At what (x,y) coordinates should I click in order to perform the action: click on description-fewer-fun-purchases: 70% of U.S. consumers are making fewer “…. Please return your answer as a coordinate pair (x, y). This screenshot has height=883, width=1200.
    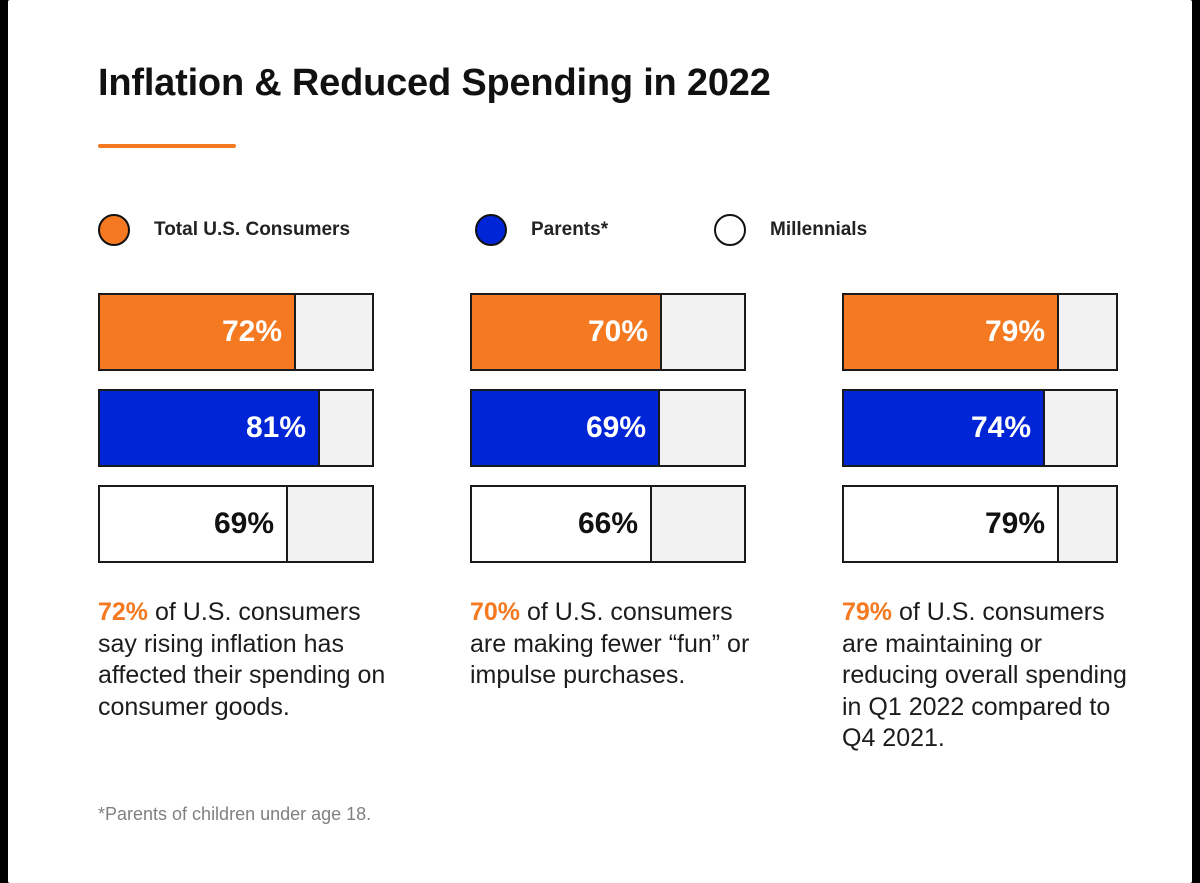
    Looking at the image, I should click on (620, 644).